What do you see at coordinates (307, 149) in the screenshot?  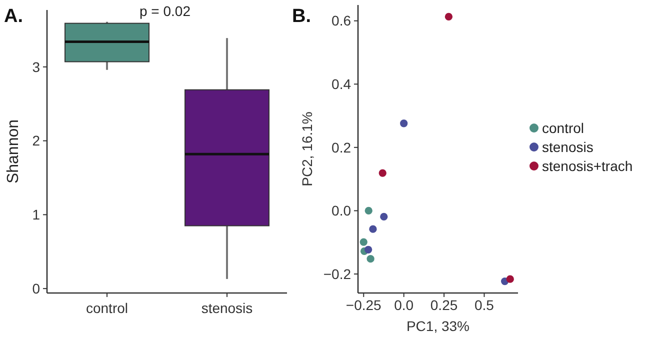 I see `y-axis-title: PC2, 16.1%` at bounding box center [307, 149].